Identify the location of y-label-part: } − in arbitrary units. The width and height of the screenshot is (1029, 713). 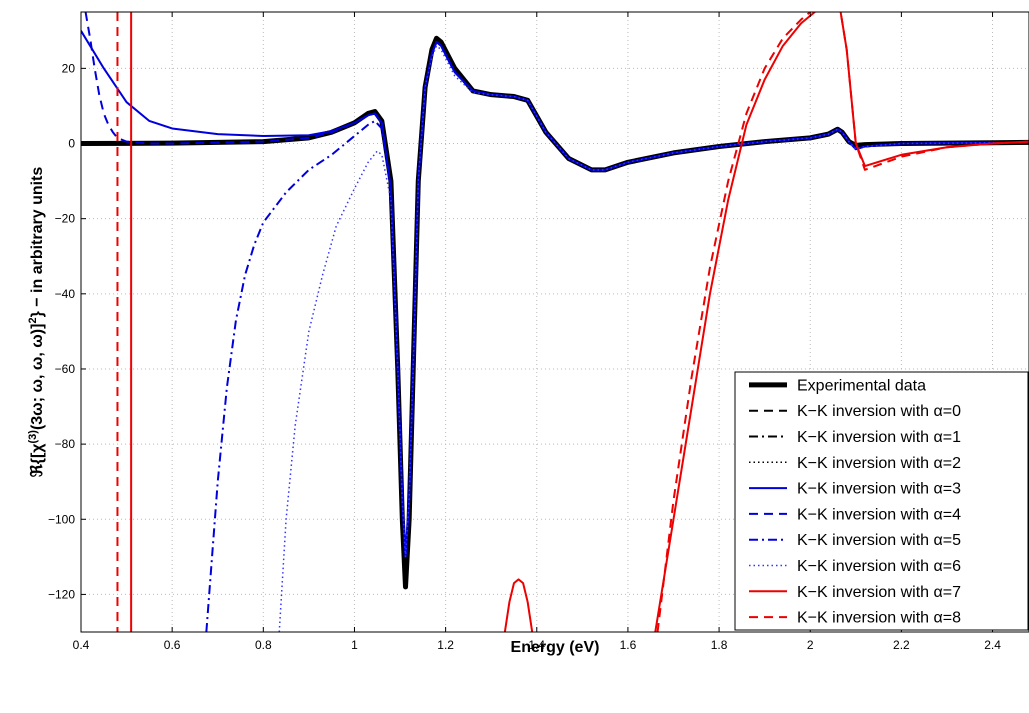
(37, 242).